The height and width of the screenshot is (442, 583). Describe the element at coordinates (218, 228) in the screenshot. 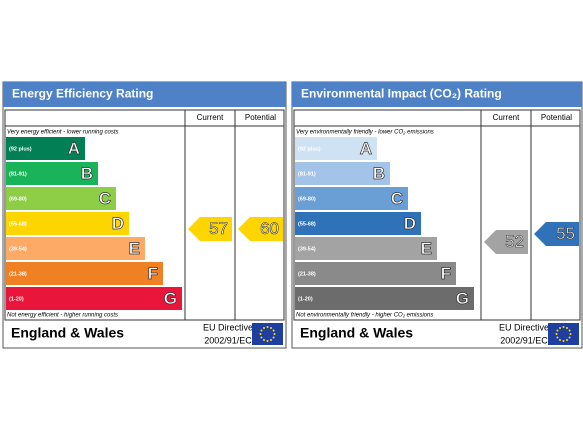

I see `rating-value: 57` at that location.